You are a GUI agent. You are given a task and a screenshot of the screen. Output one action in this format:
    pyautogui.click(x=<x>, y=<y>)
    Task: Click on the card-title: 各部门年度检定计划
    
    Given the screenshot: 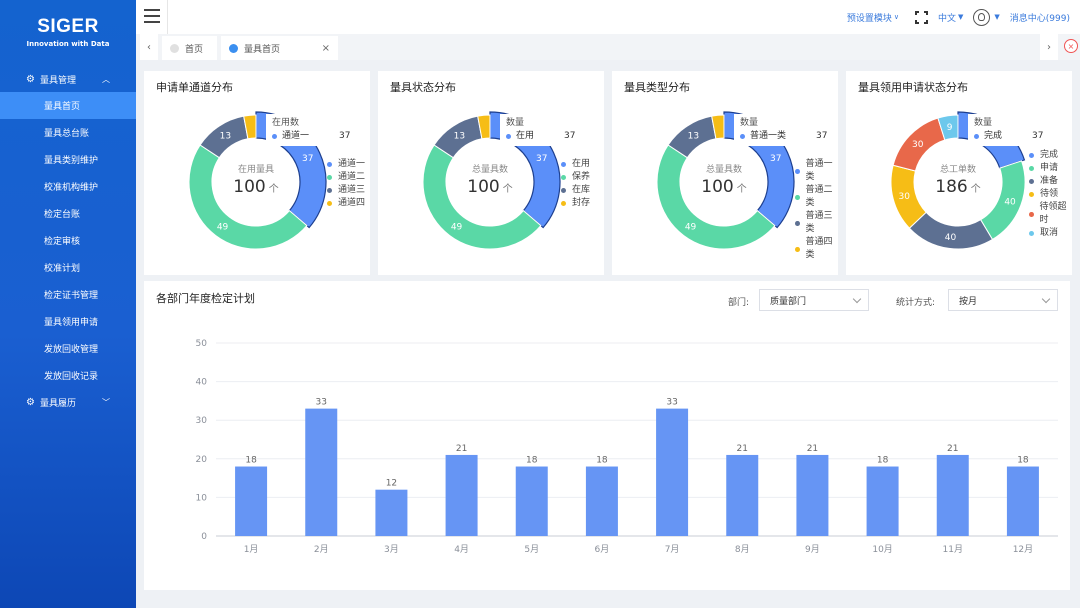 What is the action you would take?
    pyautogui.click(x=205, y=298)
    